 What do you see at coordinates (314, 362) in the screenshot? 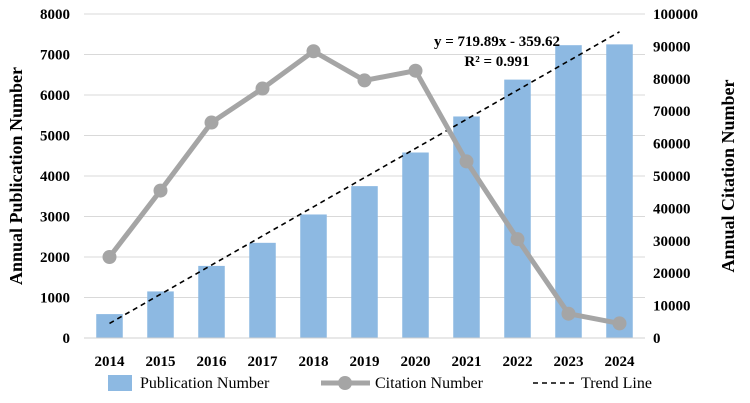
I see `x-tick-label: 2018` at bounding box center [314, 362].